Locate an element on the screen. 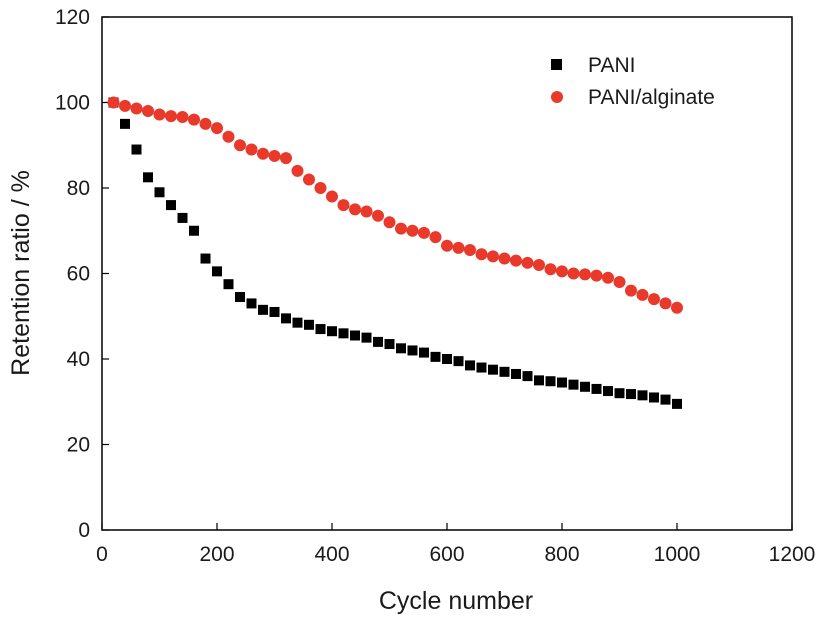  x-tick-label: 1200 is located at coordinates (792, 554).